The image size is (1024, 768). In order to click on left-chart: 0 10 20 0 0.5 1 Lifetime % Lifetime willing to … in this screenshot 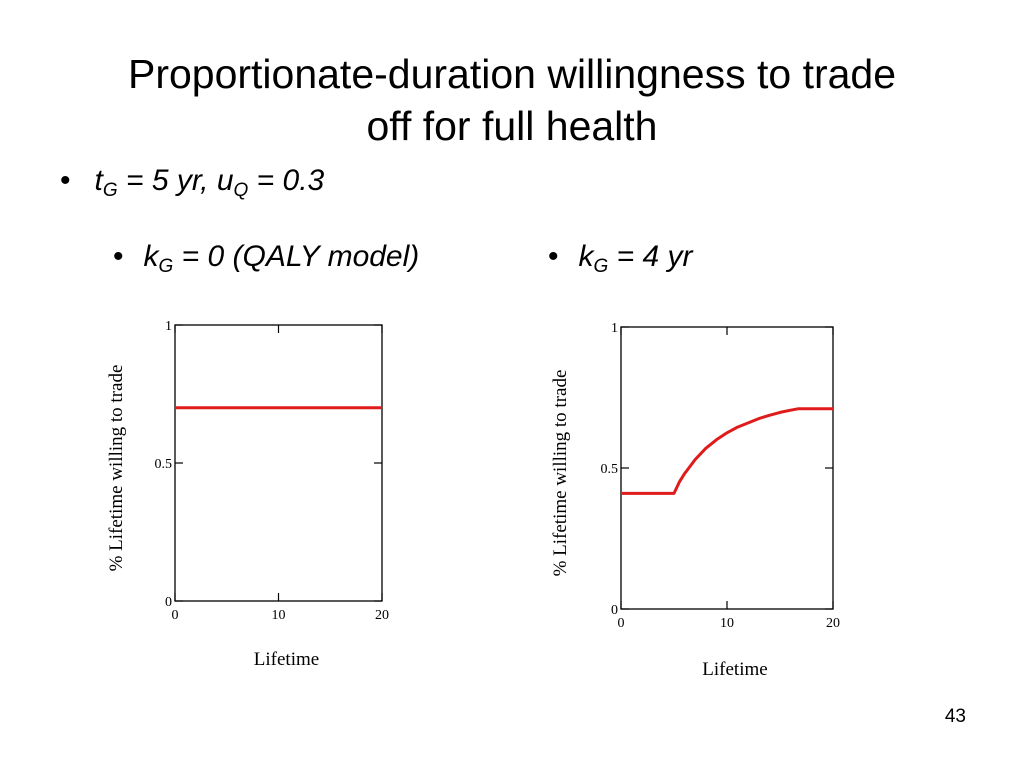, I will do `click(247, 494)`.